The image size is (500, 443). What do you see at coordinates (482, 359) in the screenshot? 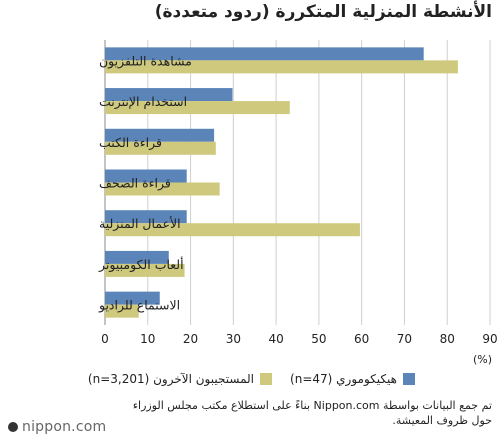
I see `x-unit-label: (%)` at bounding box center [482, 359].